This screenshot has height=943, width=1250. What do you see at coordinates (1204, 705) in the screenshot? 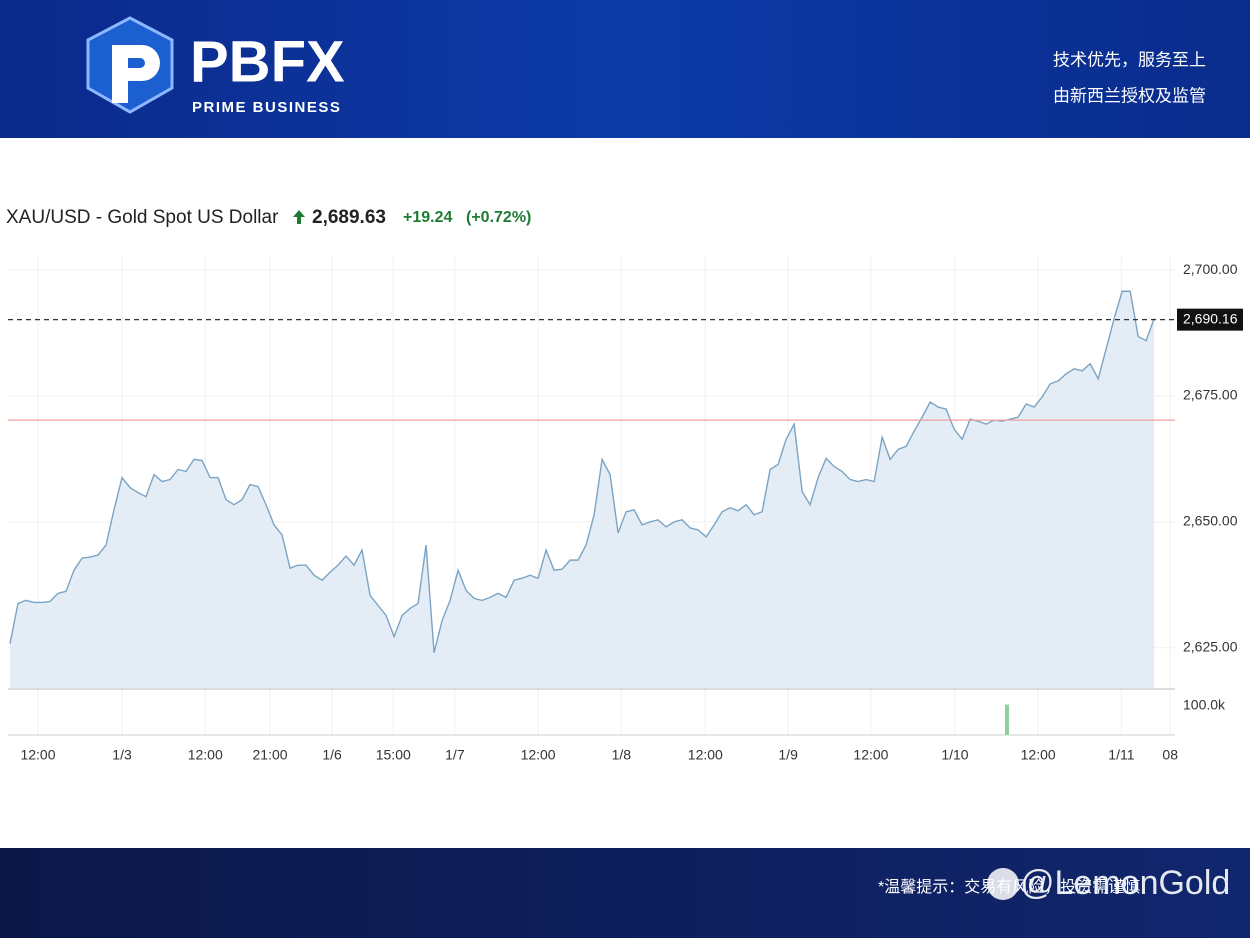
I see `volume-tick-label: 100.0k` at bounding box center [1204, 705].